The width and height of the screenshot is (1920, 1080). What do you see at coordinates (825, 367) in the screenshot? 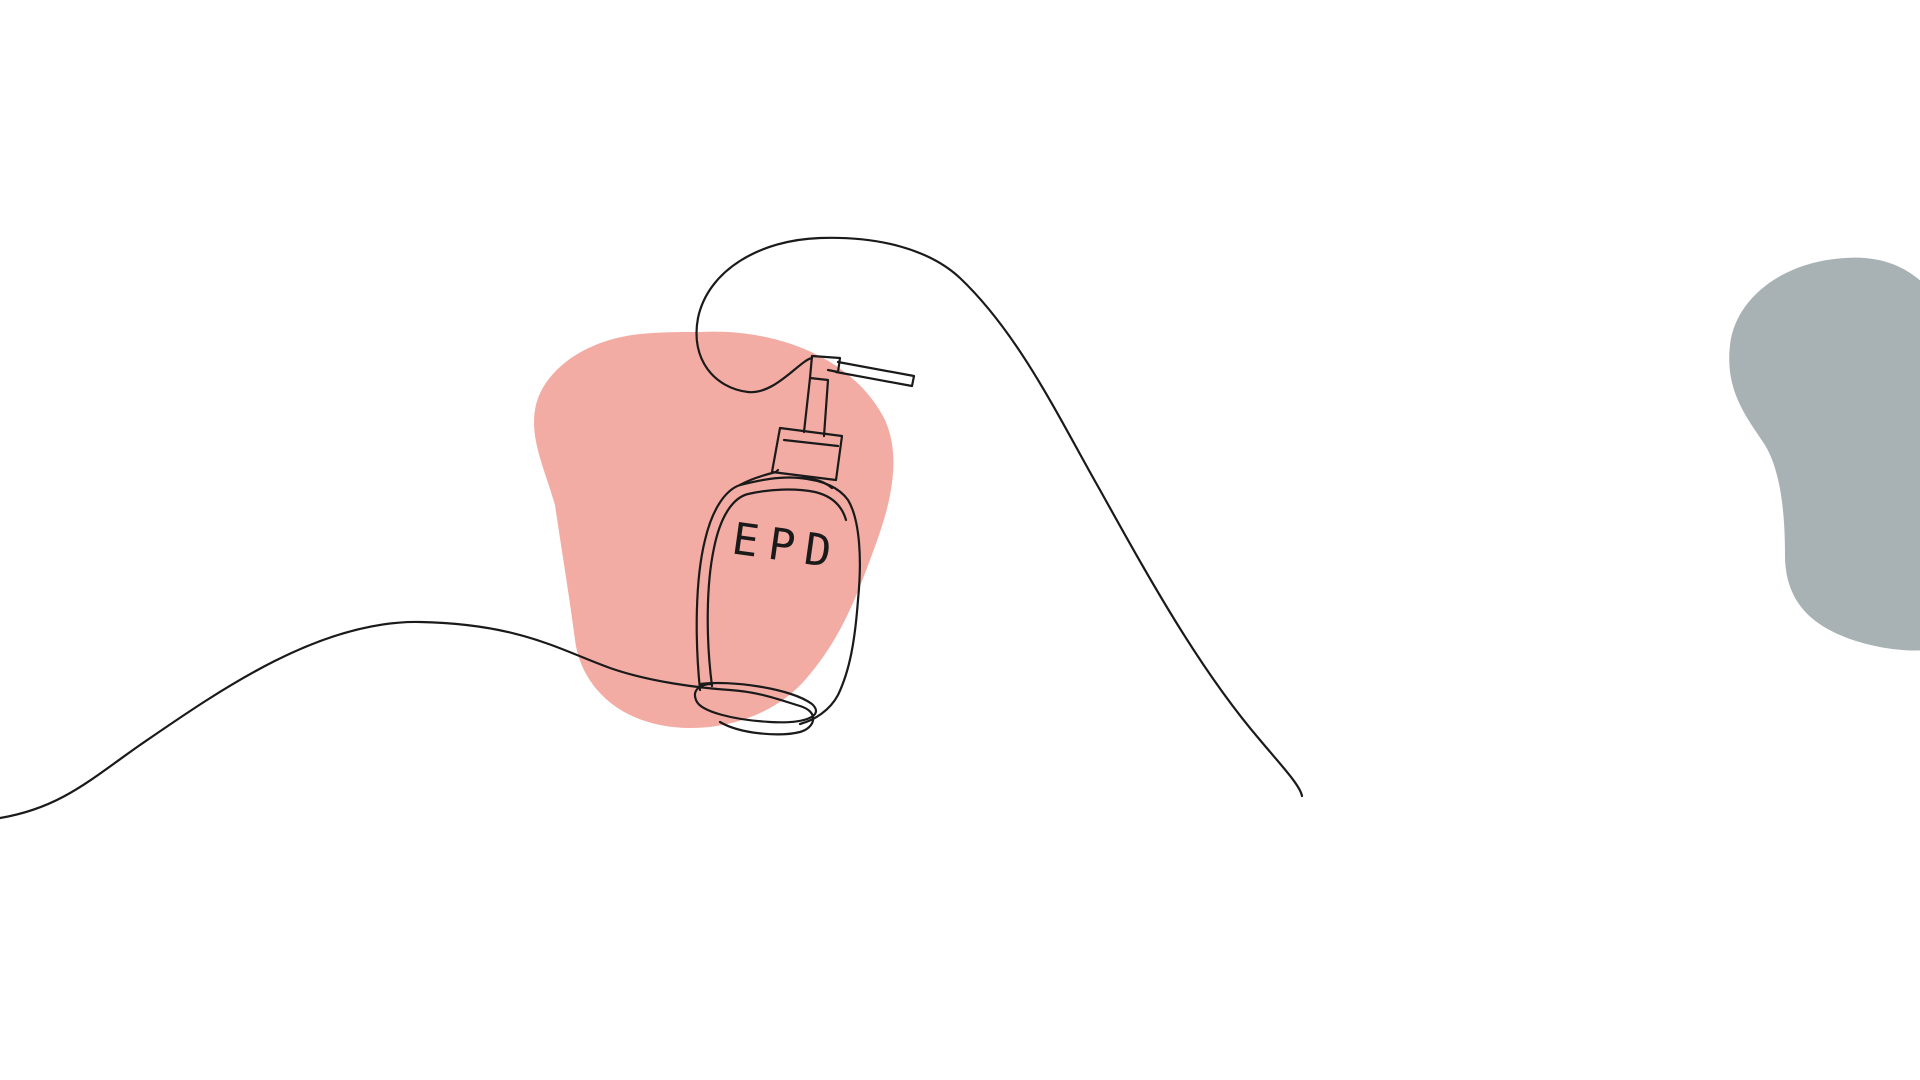
I see `pump-collar` at bounding box center [825, 367].